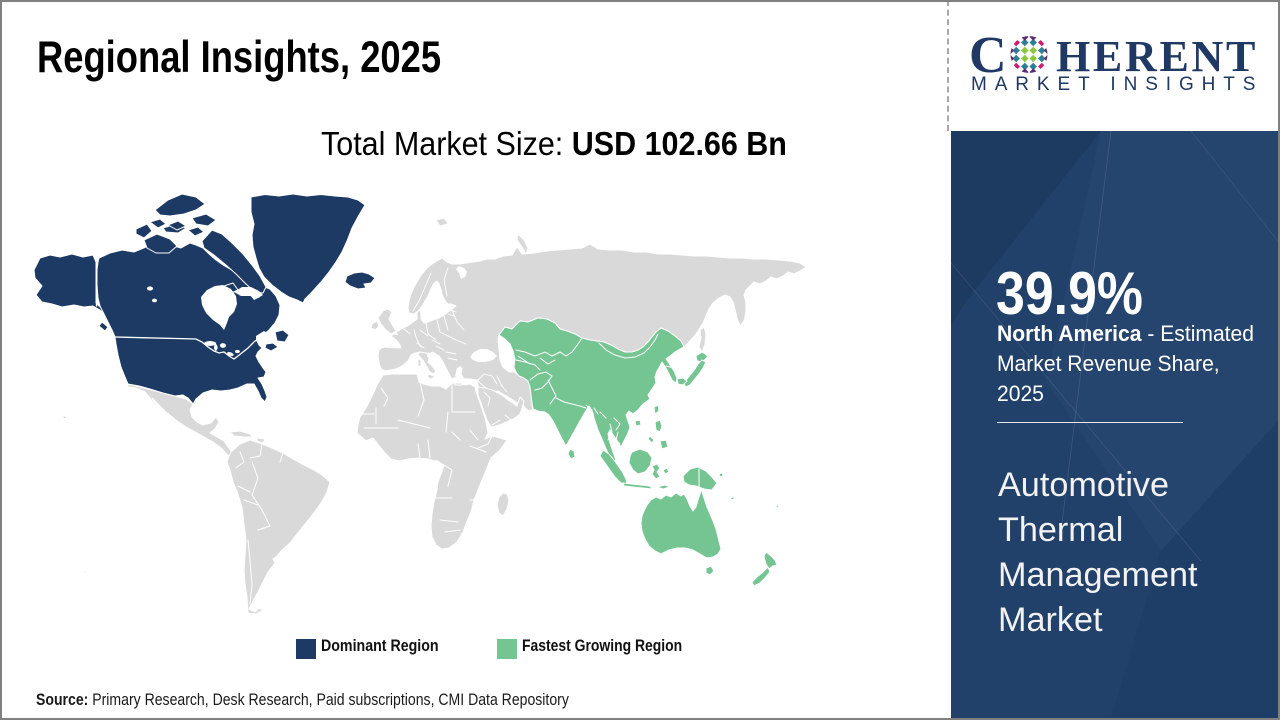 This screenshot has width=1280, height=720. I want to click on svg-text: C, so click(988, 55).